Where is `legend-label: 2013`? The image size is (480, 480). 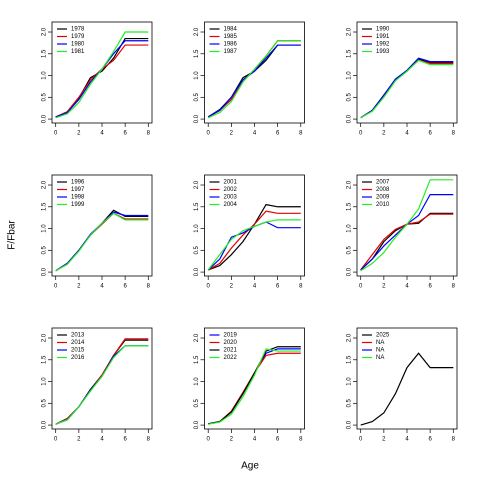
legend-label: 2013 is located at coordinates (78, 336).